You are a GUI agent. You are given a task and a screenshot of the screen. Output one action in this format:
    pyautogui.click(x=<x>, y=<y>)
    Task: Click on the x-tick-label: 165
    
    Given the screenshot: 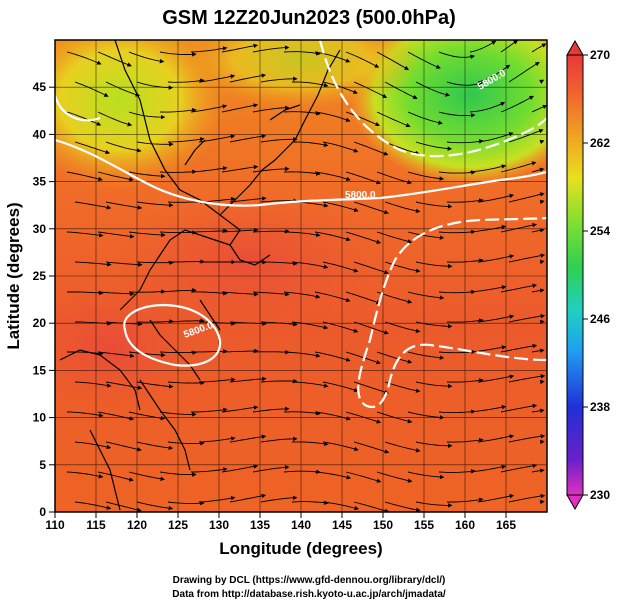 What is the action you would take?
    pyautogui.click(x=506, y=525)
    